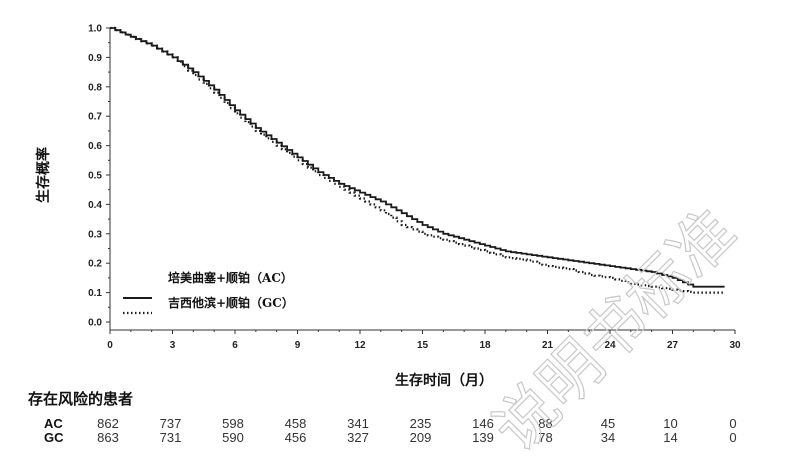 This screenshot has height=465, width=800. What do you see at coordinates (295, 437) in the screenshot?
I see `risk-count: 456` at bounding box center [295, 437].